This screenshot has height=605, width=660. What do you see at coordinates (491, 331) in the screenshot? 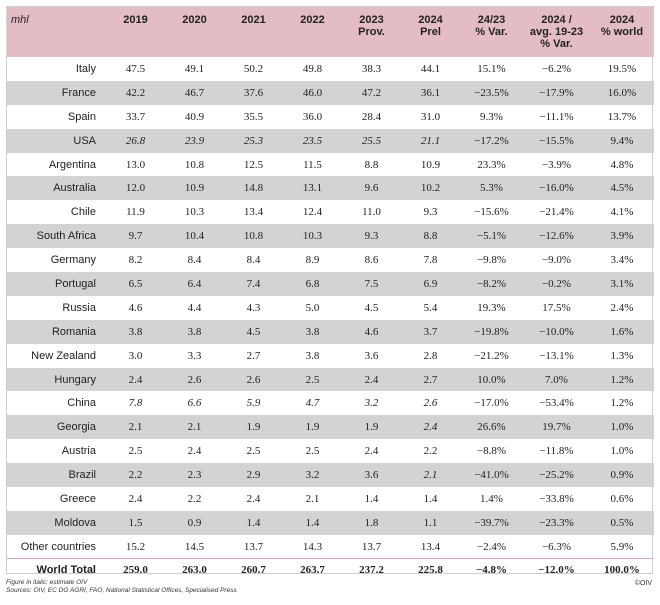
I see `table-cell: −19.8%` at bounding box center [491, 331].